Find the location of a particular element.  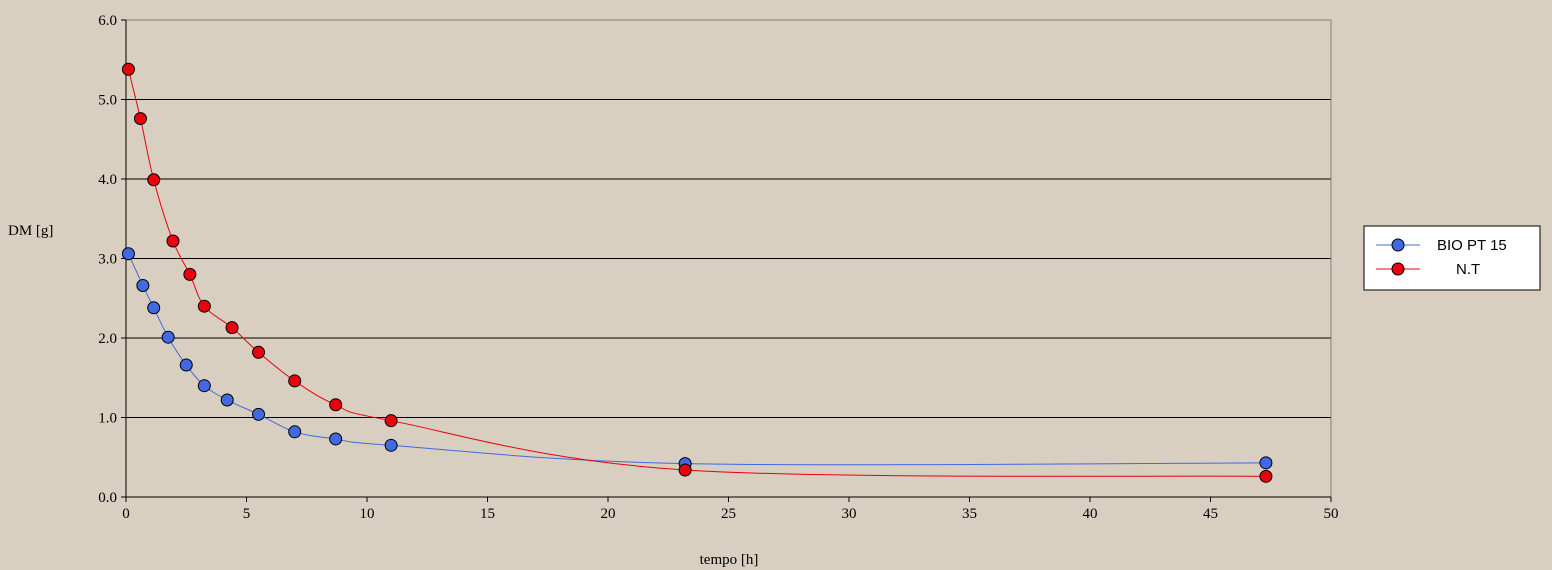

y-tick-label: 3.0 is located at coordinates (107, 260).